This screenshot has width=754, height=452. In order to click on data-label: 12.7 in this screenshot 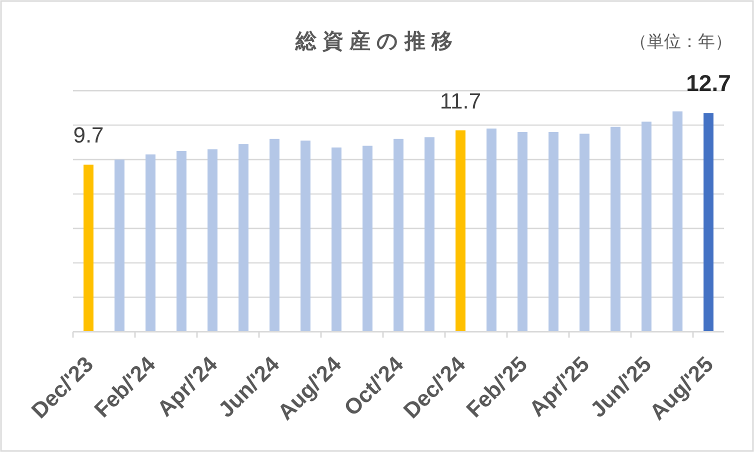, I will do `click(708, 83)`.